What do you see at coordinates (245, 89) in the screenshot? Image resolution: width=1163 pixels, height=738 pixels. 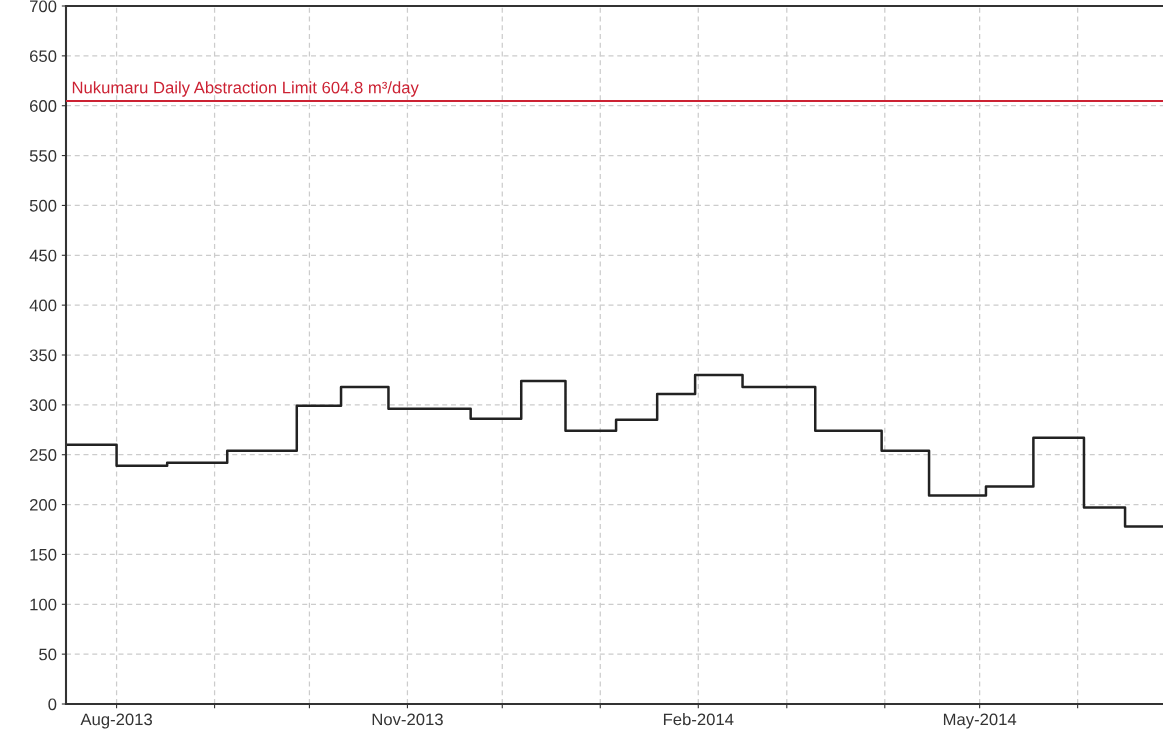 I see `ref-line-label: Nukumaru Daily Abstraction Limit 604.8 m³/day` at bounding box center [245, 89].